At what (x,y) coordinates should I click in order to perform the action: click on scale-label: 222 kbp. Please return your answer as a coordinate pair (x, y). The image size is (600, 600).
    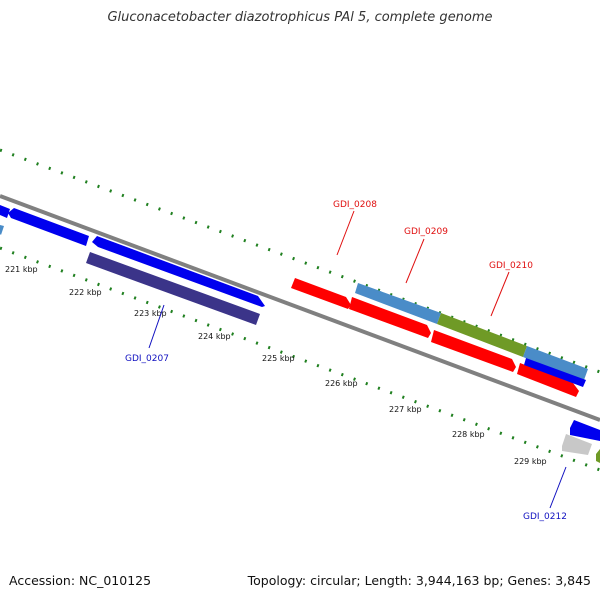
    Looking at the image, I should click on (85, 292).